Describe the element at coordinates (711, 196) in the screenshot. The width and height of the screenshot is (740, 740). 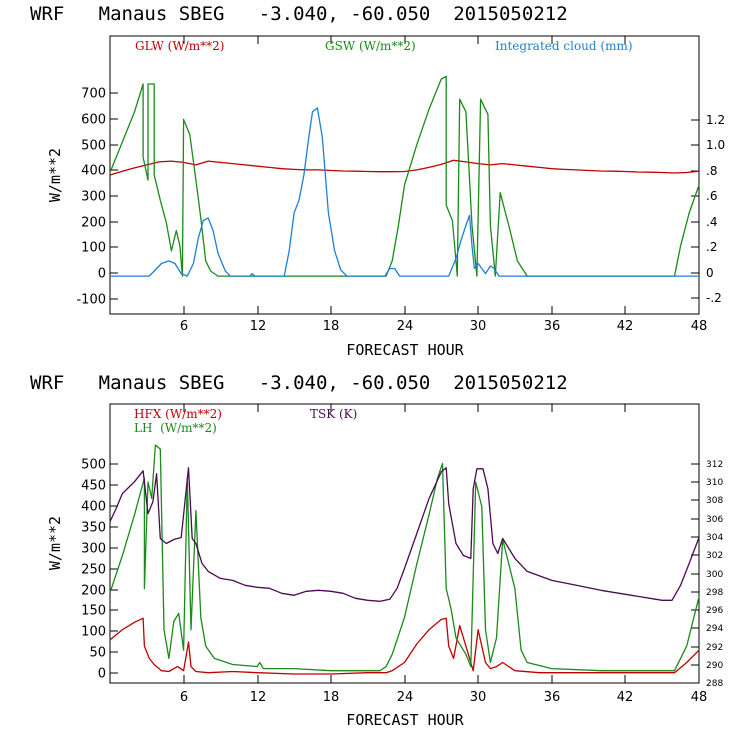
I see `top-right-tick: .6` at that location.